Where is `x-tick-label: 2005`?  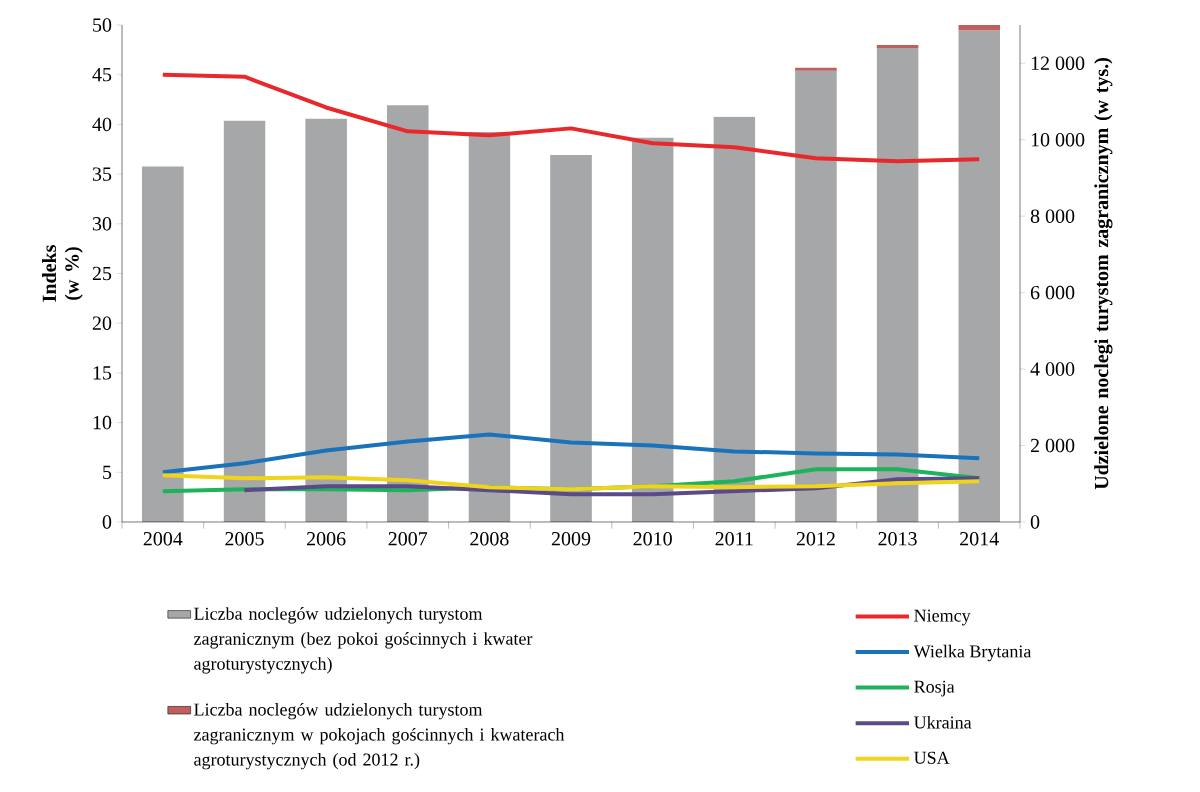
x-tick-label: 2005 is located at coordinates (244, 539).